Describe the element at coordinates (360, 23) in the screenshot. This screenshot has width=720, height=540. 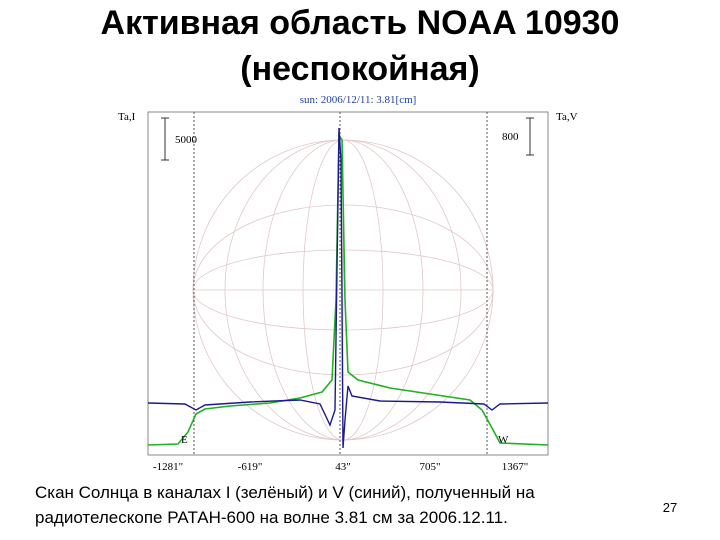
I see `title-line: Активная область NOAA 10930` at that location.